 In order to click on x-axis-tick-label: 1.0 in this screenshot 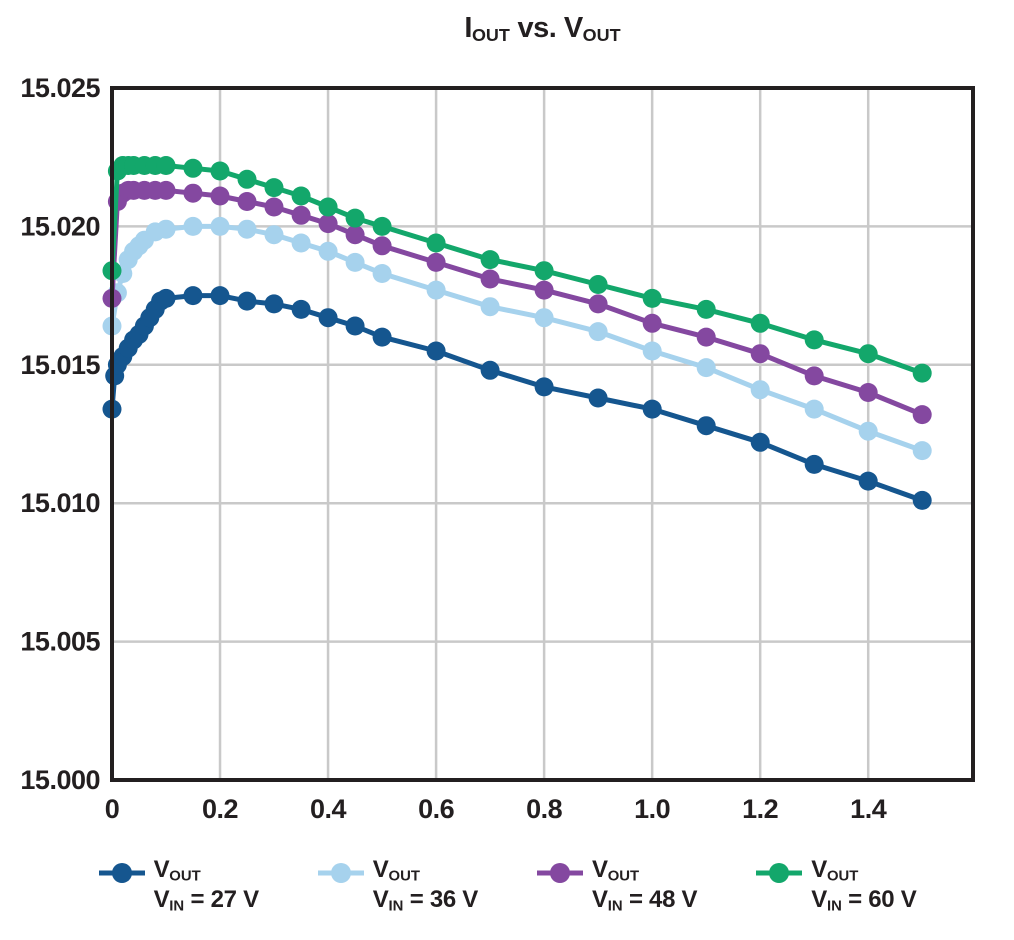, I will do `click(652, 809)`.